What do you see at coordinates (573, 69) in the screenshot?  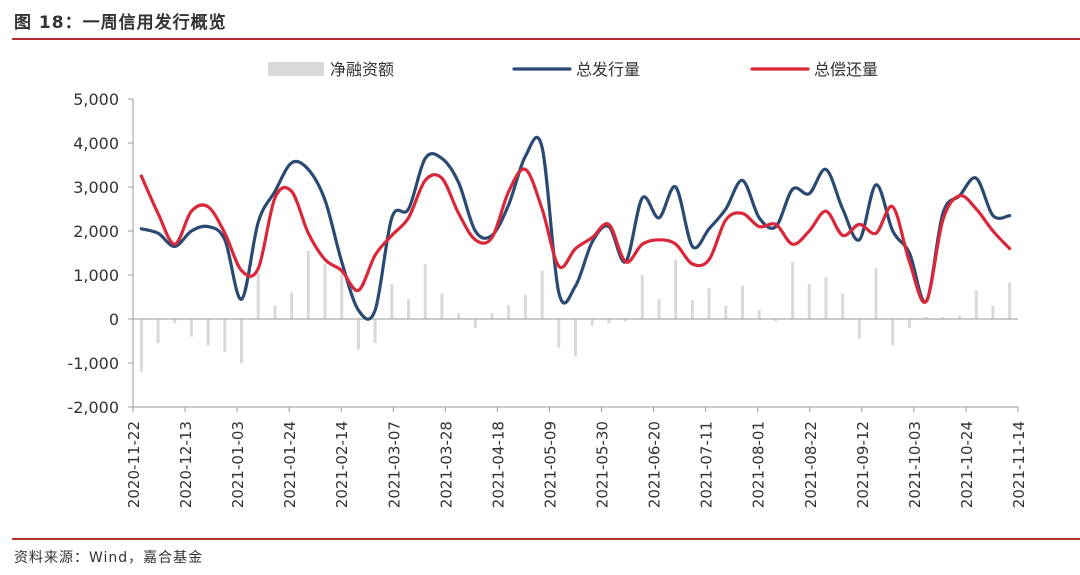 I see `legend: 净融资额 总发行量 总偿还量` at bounding box center [573, 69].